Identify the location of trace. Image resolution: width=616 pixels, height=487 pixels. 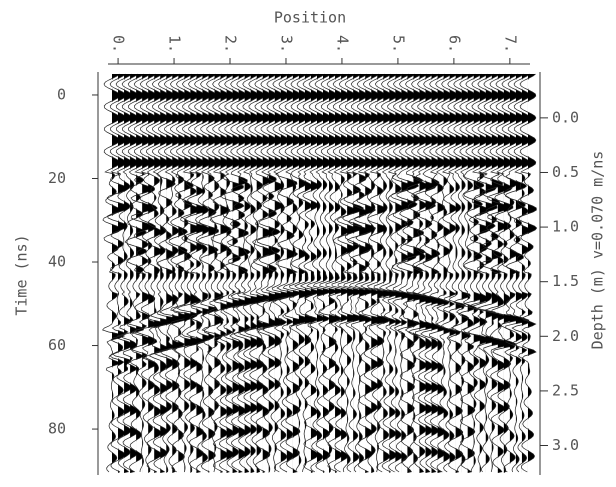
(528, 273).